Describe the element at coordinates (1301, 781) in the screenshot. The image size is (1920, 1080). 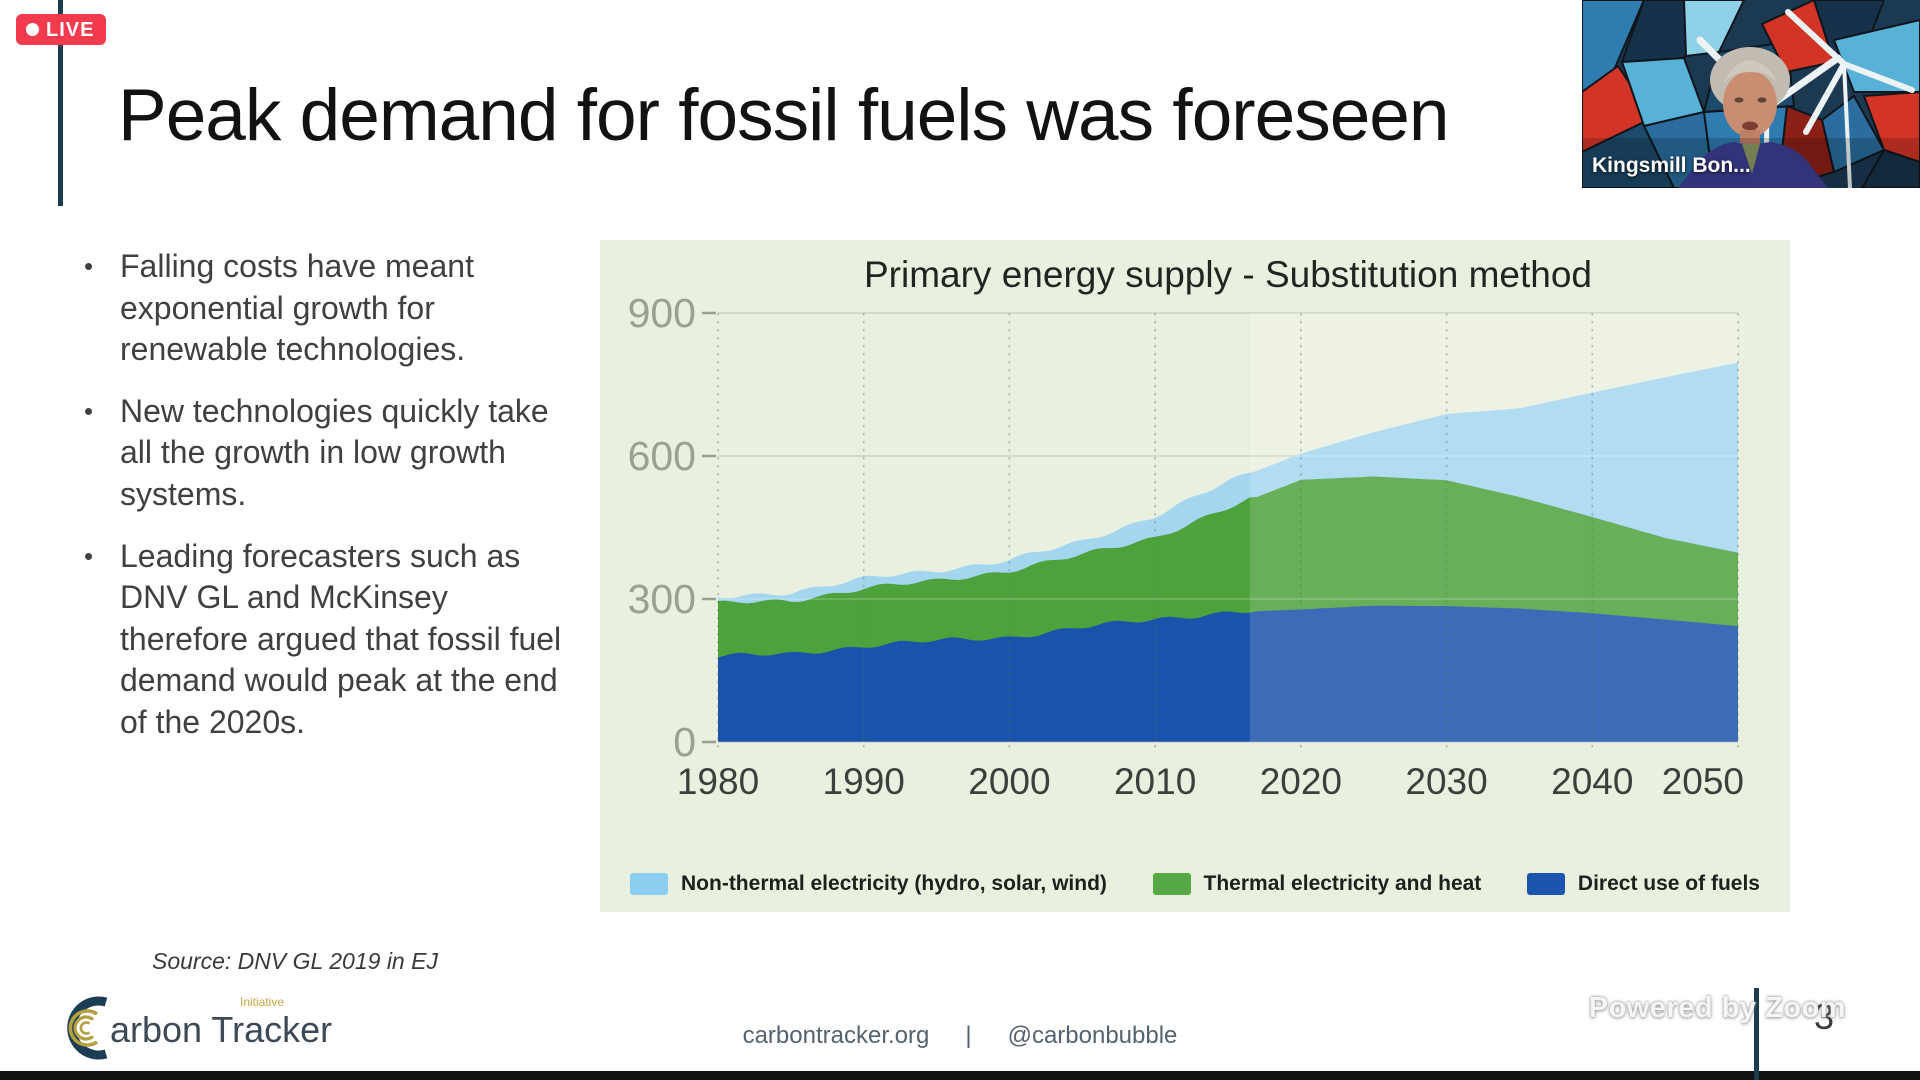
I see `svg-text: 2020` at that location.